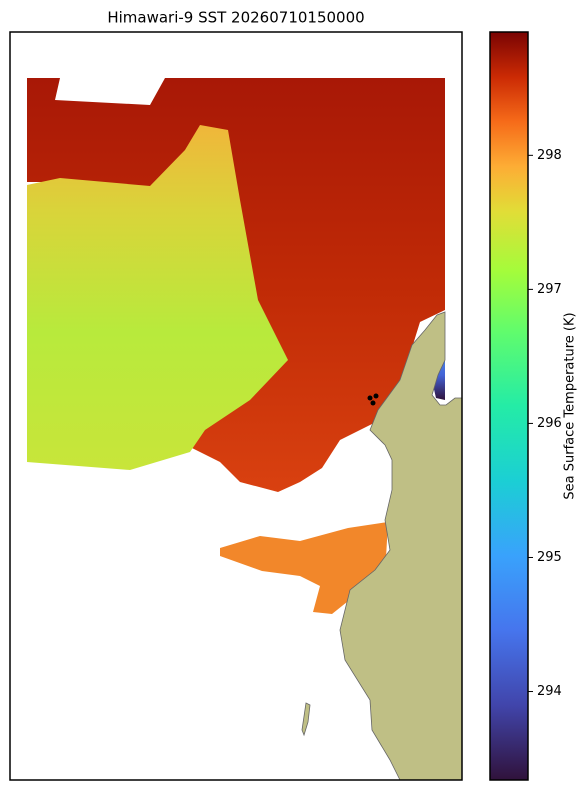 Image resolution: width=588 pixels, height=790 pixels. I want to click on colorbar-tick-label: 298, so click(549, 155).